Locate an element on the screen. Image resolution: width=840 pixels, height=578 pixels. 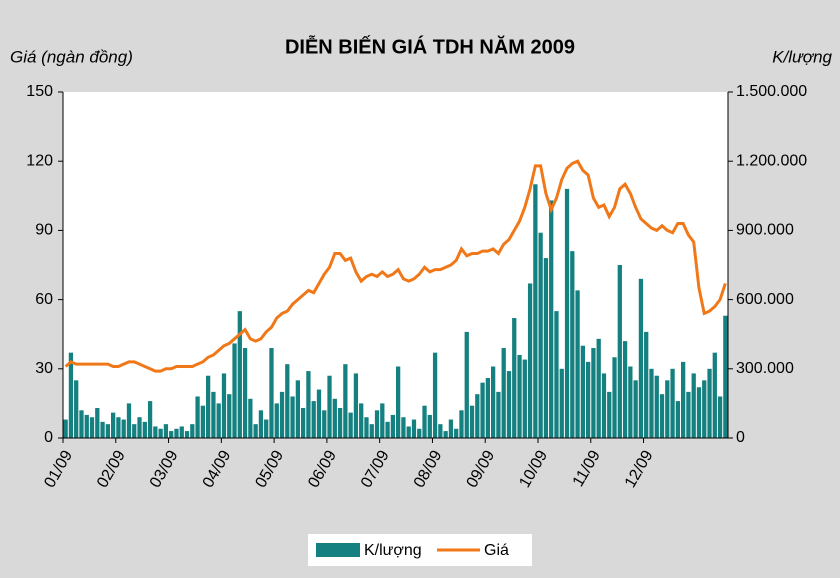
y-tick-label: 60 is located at coordinates (44, 299).